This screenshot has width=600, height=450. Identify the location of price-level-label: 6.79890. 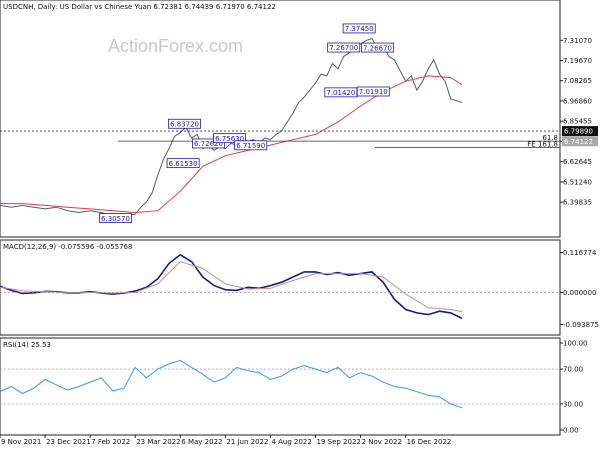
(578, 132).